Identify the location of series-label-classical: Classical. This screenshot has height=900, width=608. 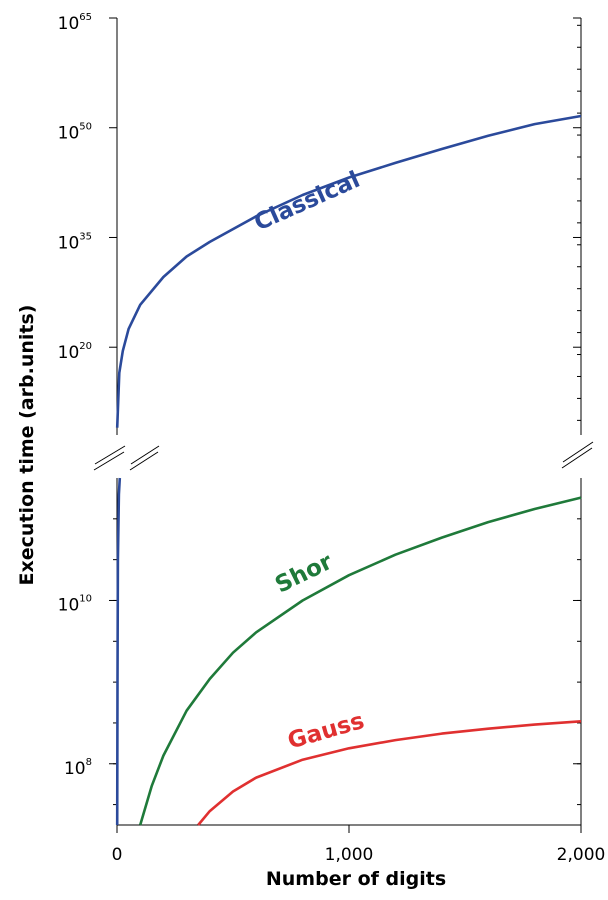
(306, 202).